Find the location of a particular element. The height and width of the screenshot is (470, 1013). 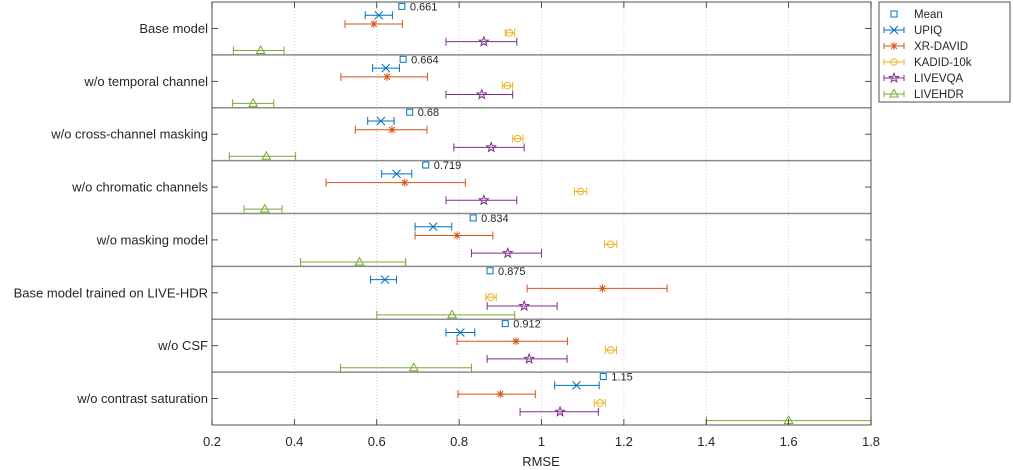

legend: Mean UPIQ XR-DAVID KADID-10k LIVEVQA LIVEHDR is located at coordinates (944, 52).